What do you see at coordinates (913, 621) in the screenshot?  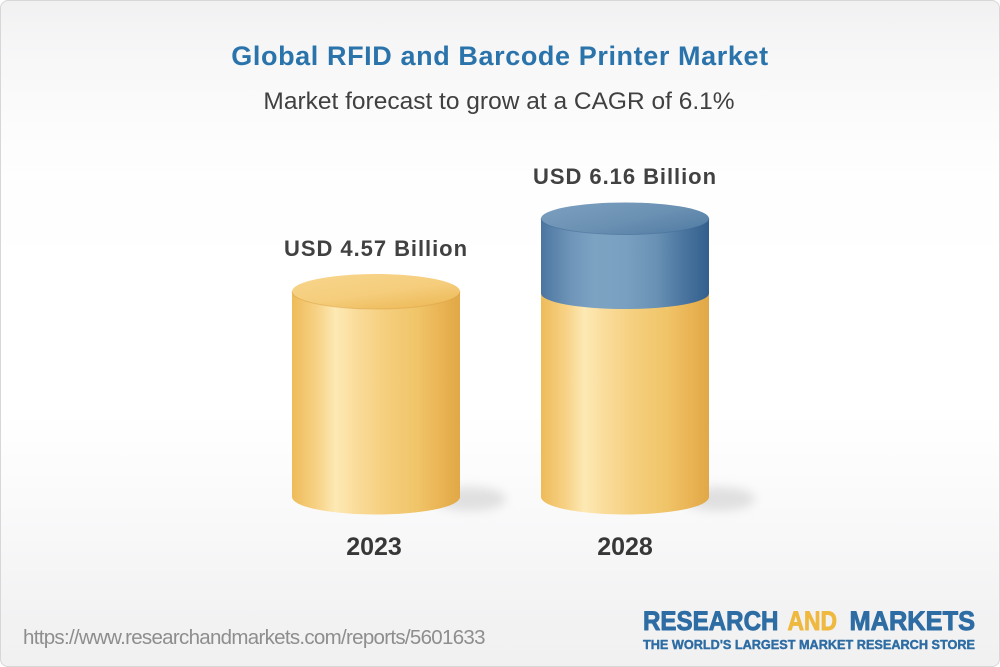 I see `svg-text: MARKETS` at bounding box center [913, 621].